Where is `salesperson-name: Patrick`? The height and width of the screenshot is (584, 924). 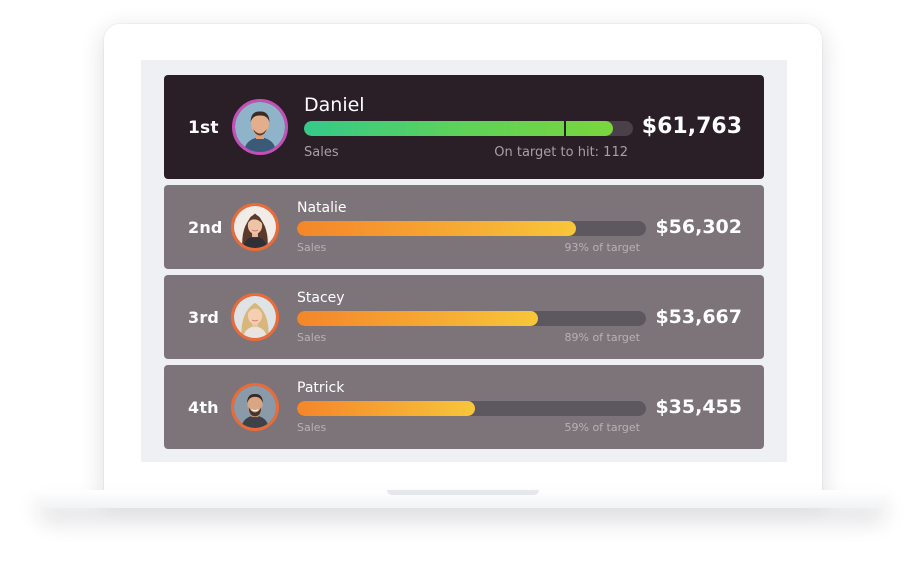
salesperson-name: Patrick is located at coordinates (321, 388).